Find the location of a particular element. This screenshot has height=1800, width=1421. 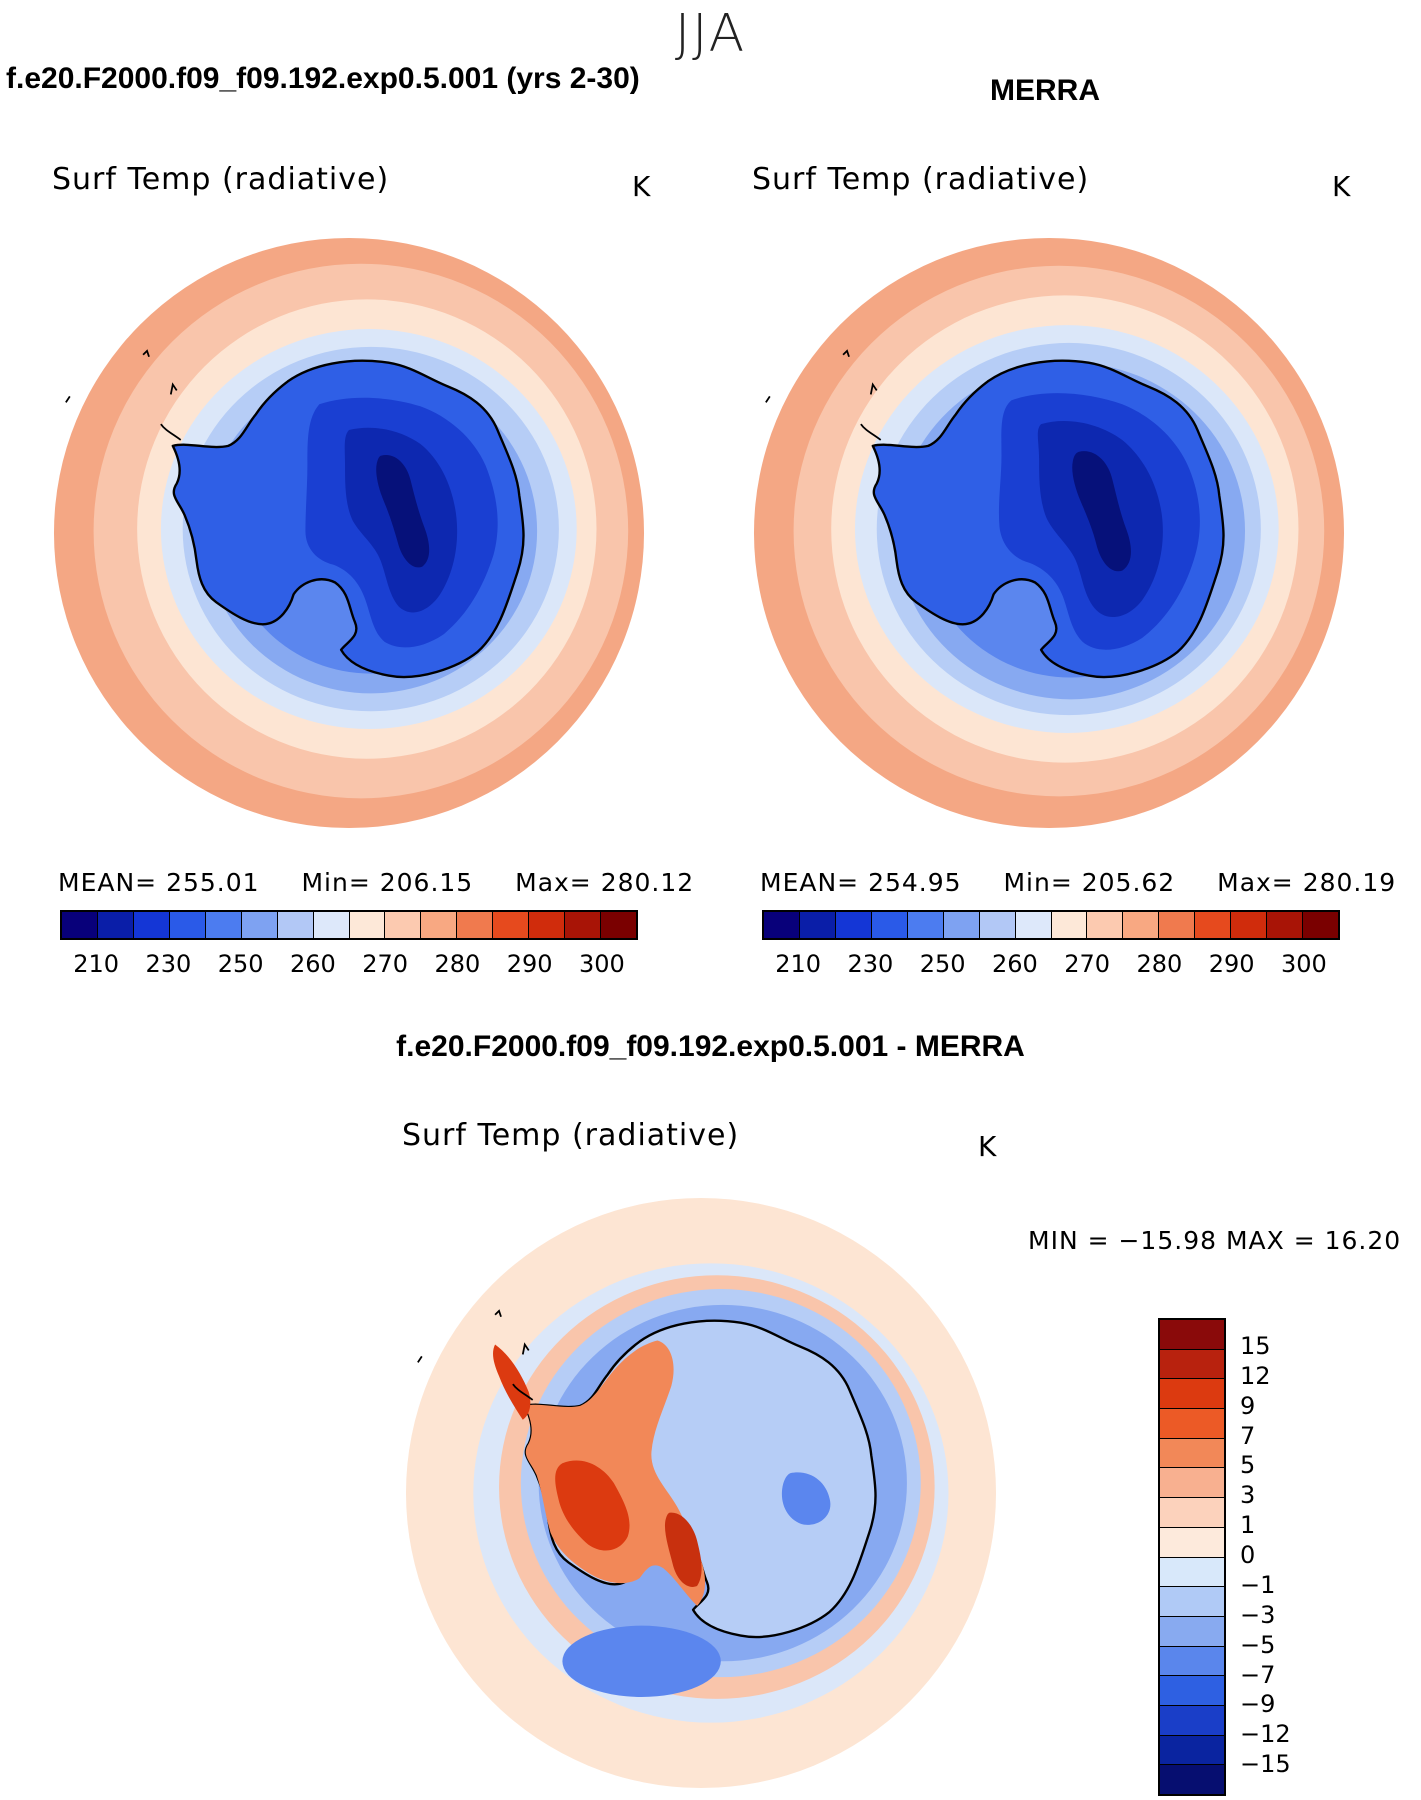

left-polar-map is located at coordinates (349, 533).